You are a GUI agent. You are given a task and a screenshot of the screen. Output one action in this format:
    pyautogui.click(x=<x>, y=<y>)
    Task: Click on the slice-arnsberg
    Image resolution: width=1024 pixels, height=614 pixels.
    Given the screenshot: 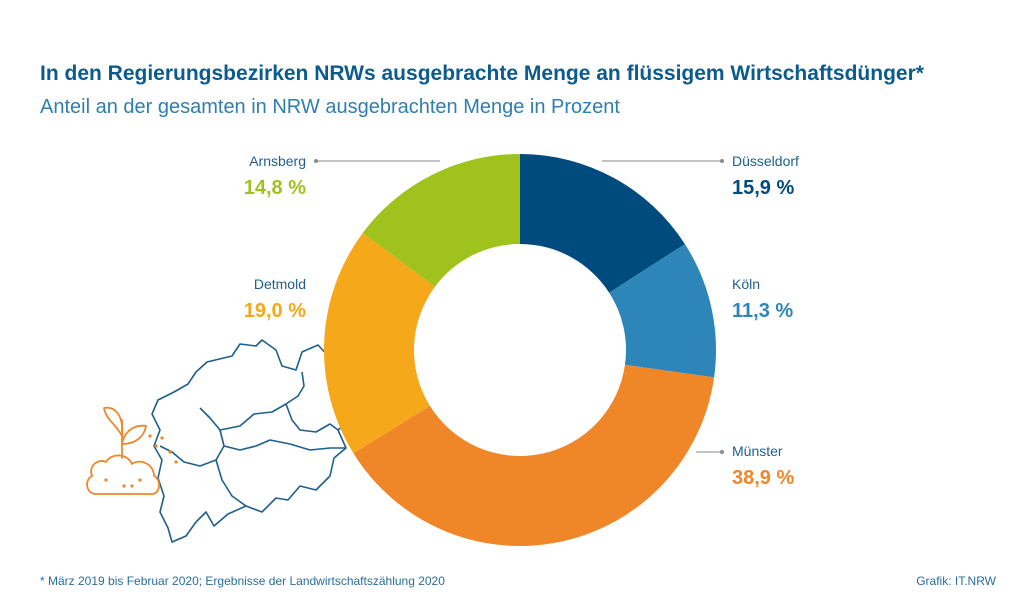 What is the action you would take?
    pyautogui.click(x=441, y=220)
    